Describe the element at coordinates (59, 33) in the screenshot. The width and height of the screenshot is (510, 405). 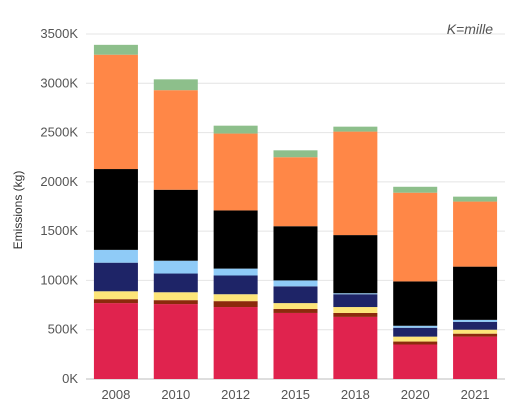
I see `y-tick-label: 3500K` at that location.